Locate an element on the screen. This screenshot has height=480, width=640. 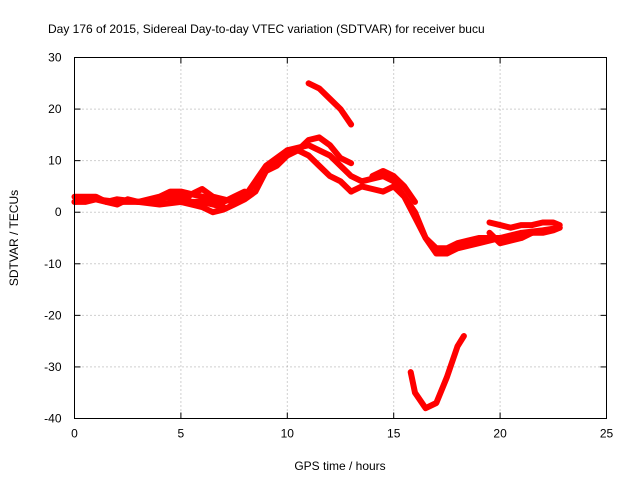
y-tick-label: 0 is located at coordinates (58, 212).